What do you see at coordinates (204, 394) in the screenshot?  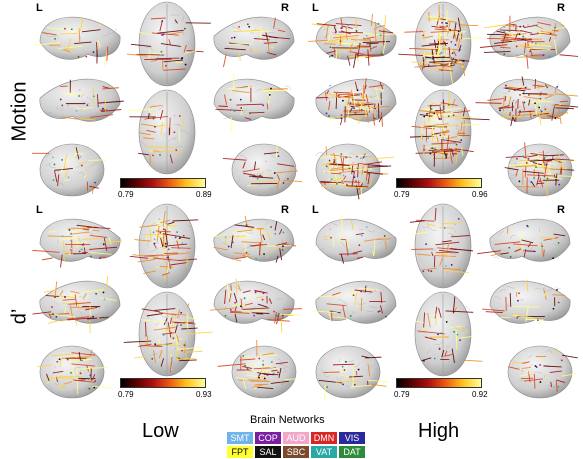 I see `colorbar-max-label: 0.93` at bounding box center [204, 394].